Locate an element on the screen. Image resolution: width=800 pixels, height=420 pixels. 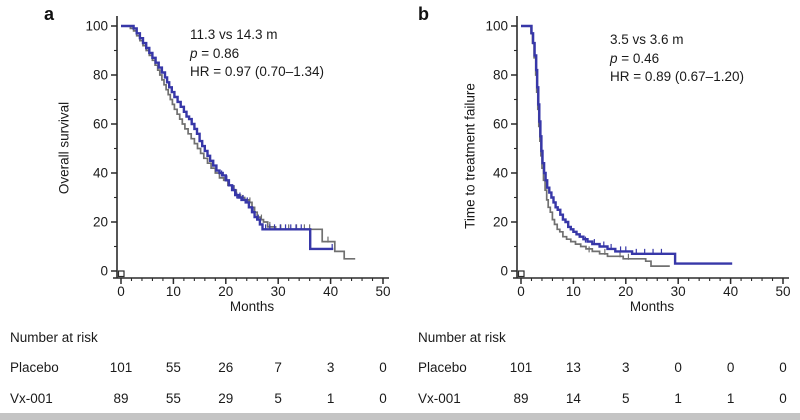
risk-count: 26 is located at coordinates (226, 367).